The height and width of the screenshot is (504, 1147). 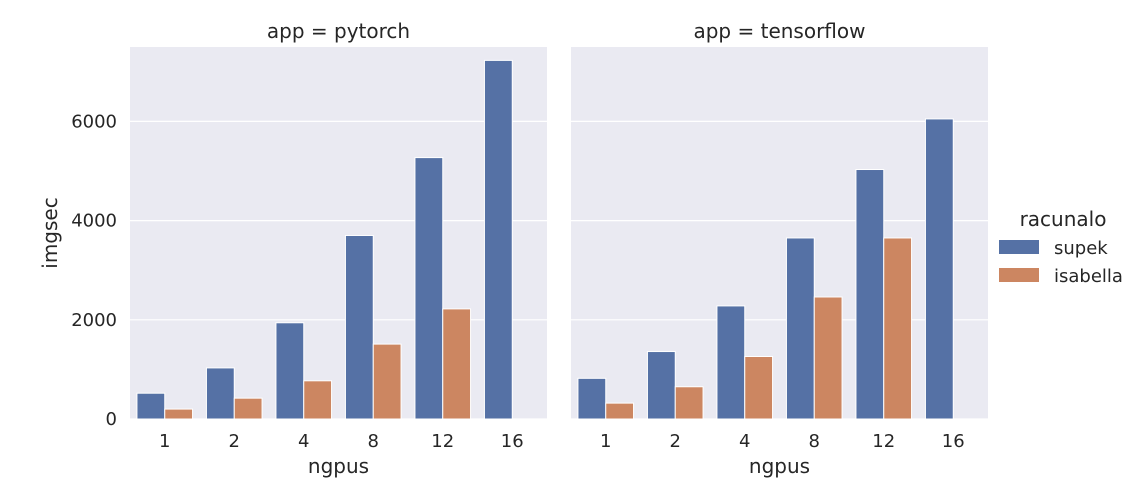 What do you see at coordinates (1019, 275) in the screenshot?
I see `legend-swatch-isabella` at bounding box center [1019, 275].